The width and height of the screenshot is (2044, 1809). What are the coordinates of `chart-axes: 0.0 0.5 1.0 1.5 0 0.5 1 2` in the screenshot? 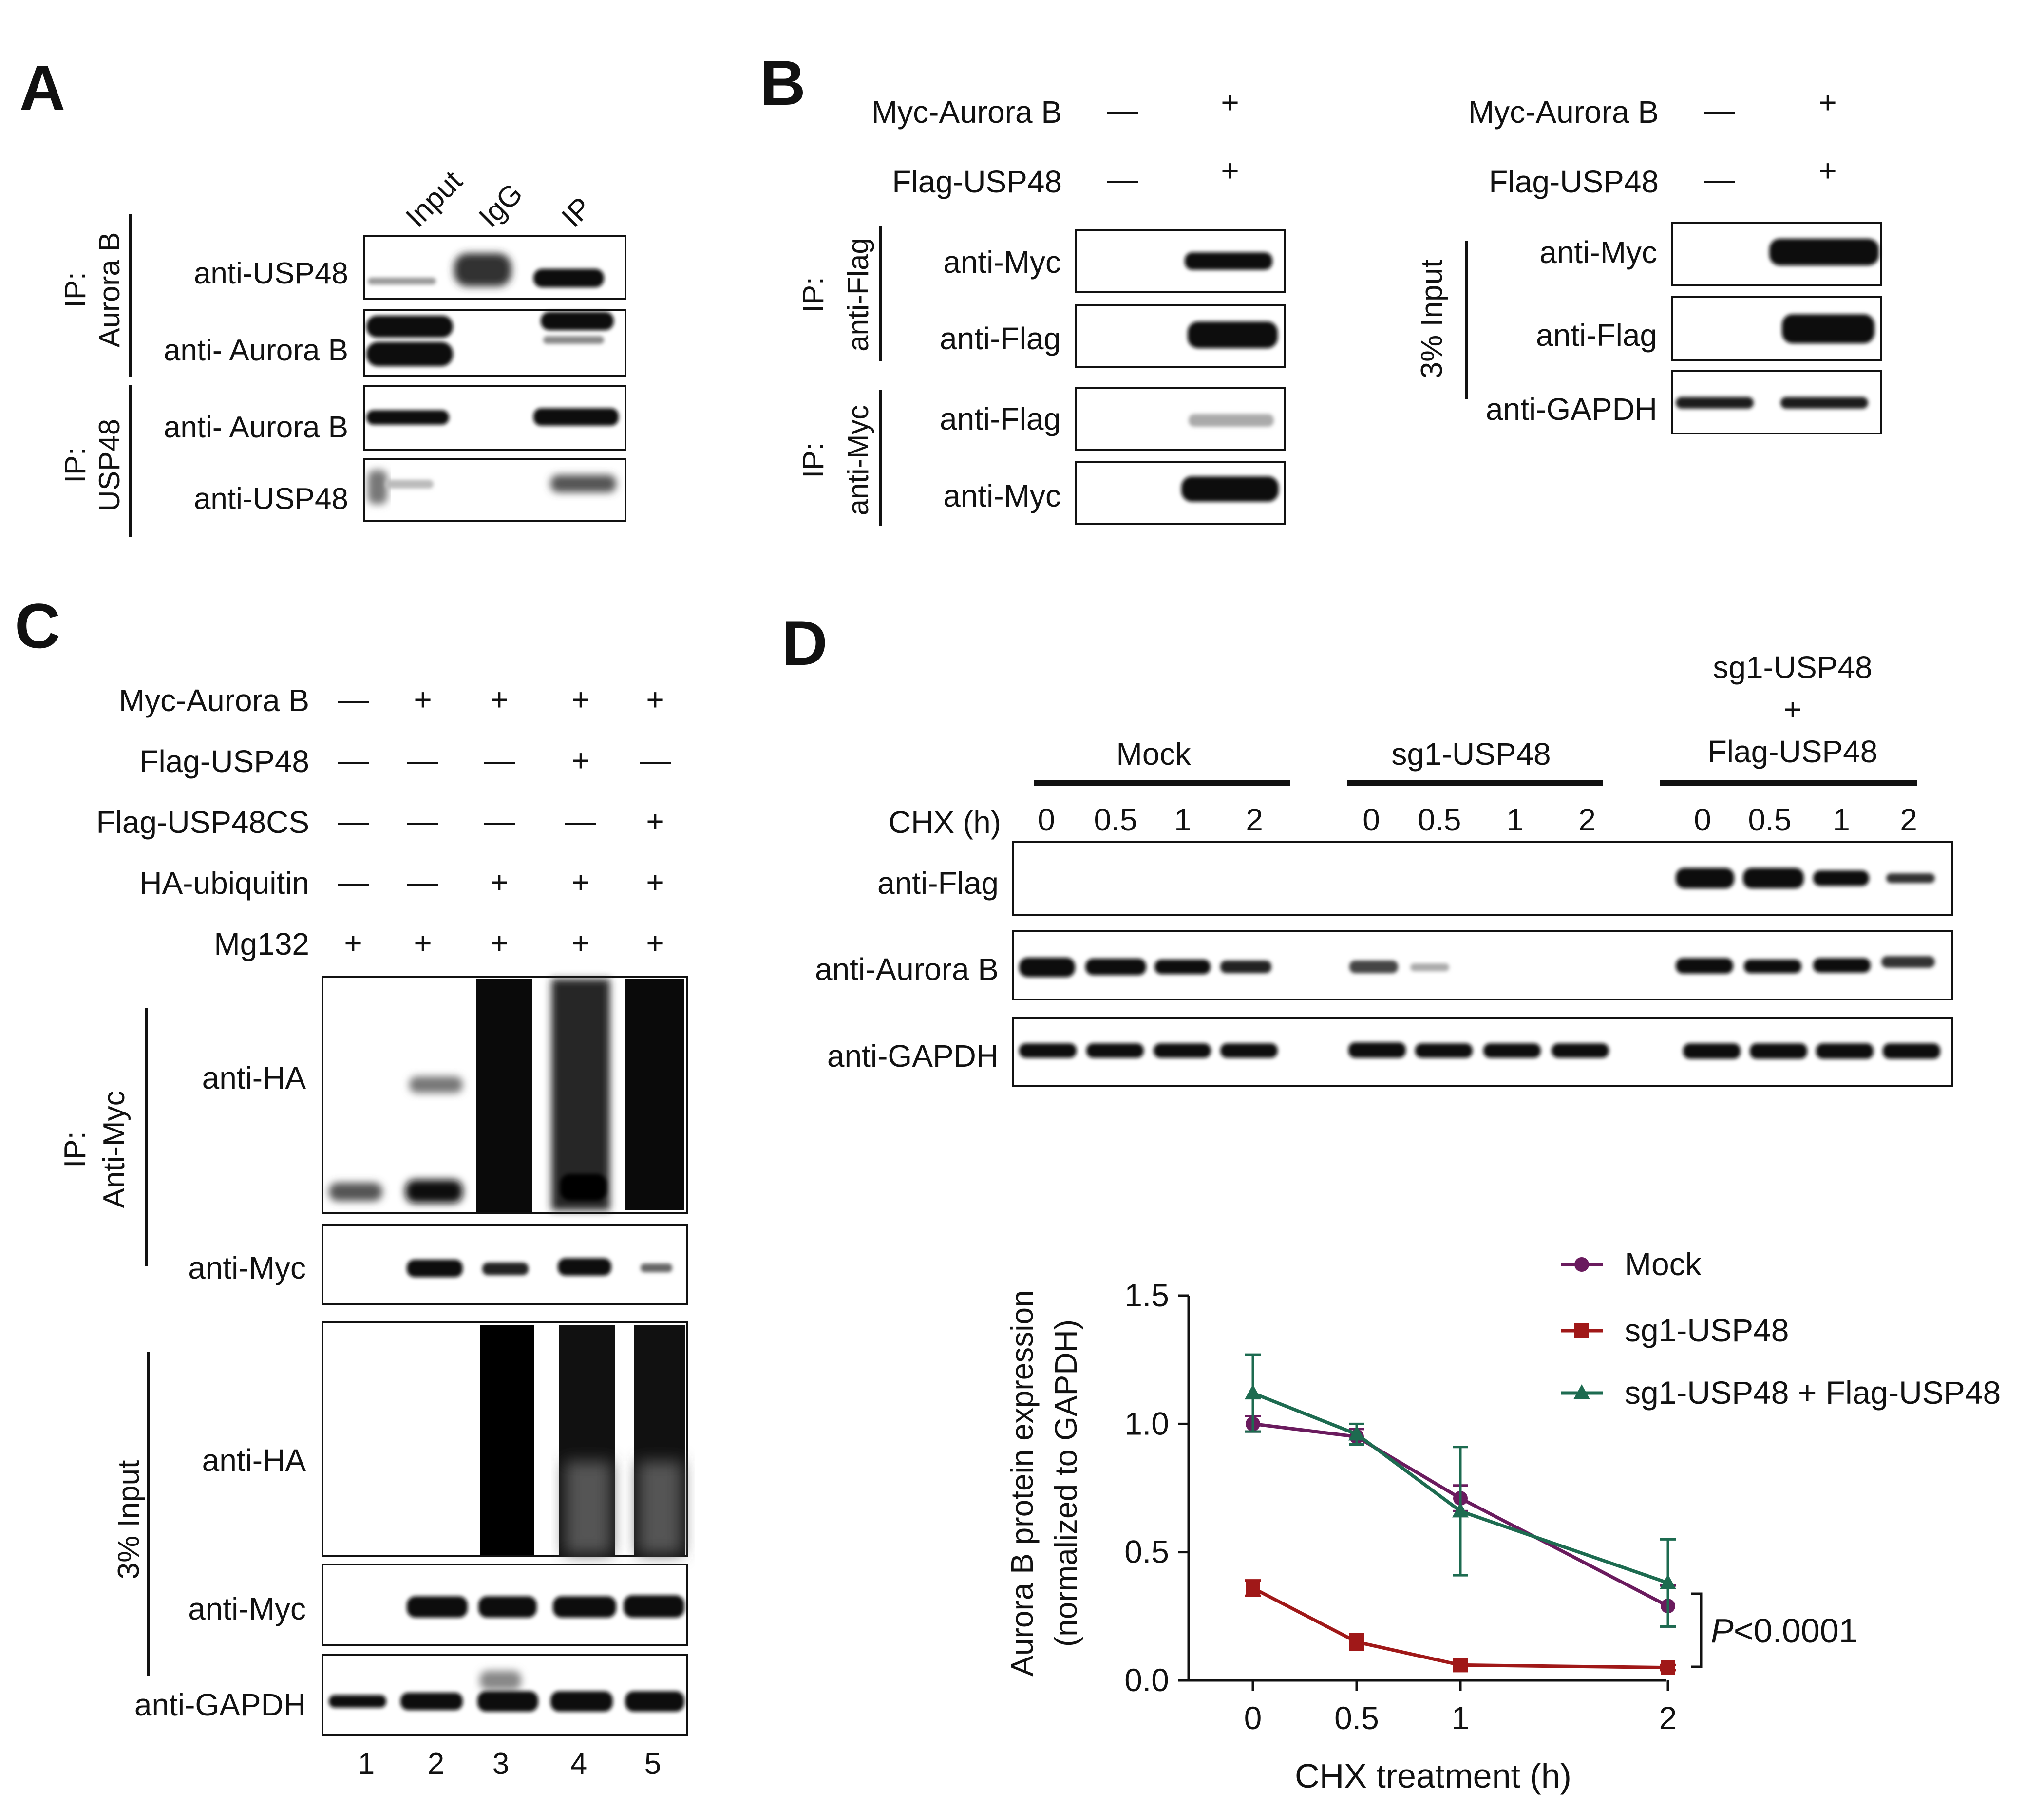 It's located at (1400, 1506).